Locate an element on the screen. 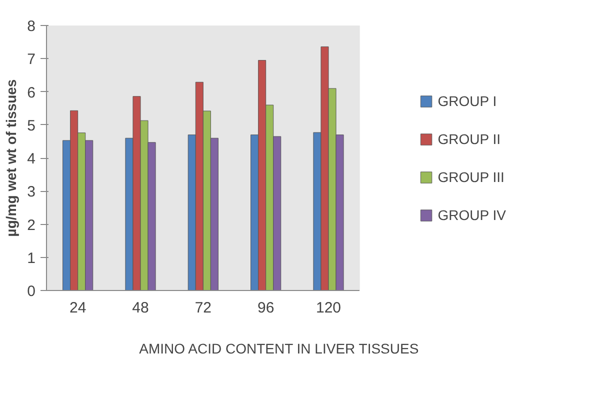 The width and height of the screenshot is (601, 405). y-tick-label: 6 is located at coordinates (31, 93).